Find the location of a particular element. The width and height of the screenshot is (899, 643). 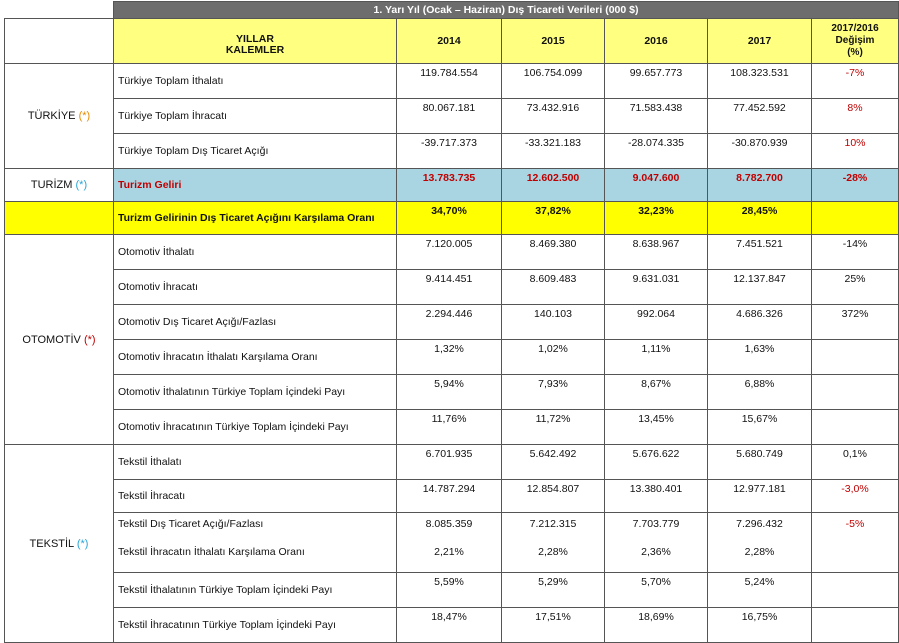

cell-value: 992.064 is located at coordinates (656, 322).